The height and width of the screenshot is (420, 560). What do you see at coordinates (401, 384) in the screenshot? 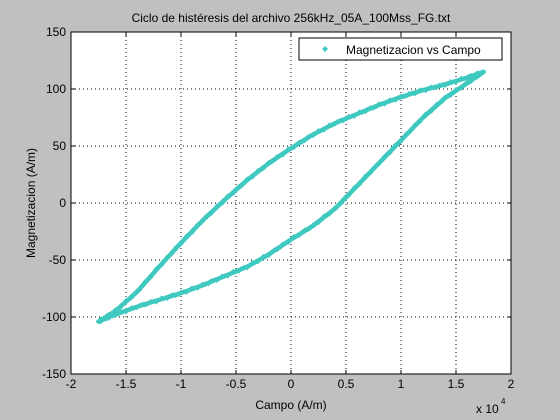
I see `x-tick-label: 1` at bounding box center [401, 384].